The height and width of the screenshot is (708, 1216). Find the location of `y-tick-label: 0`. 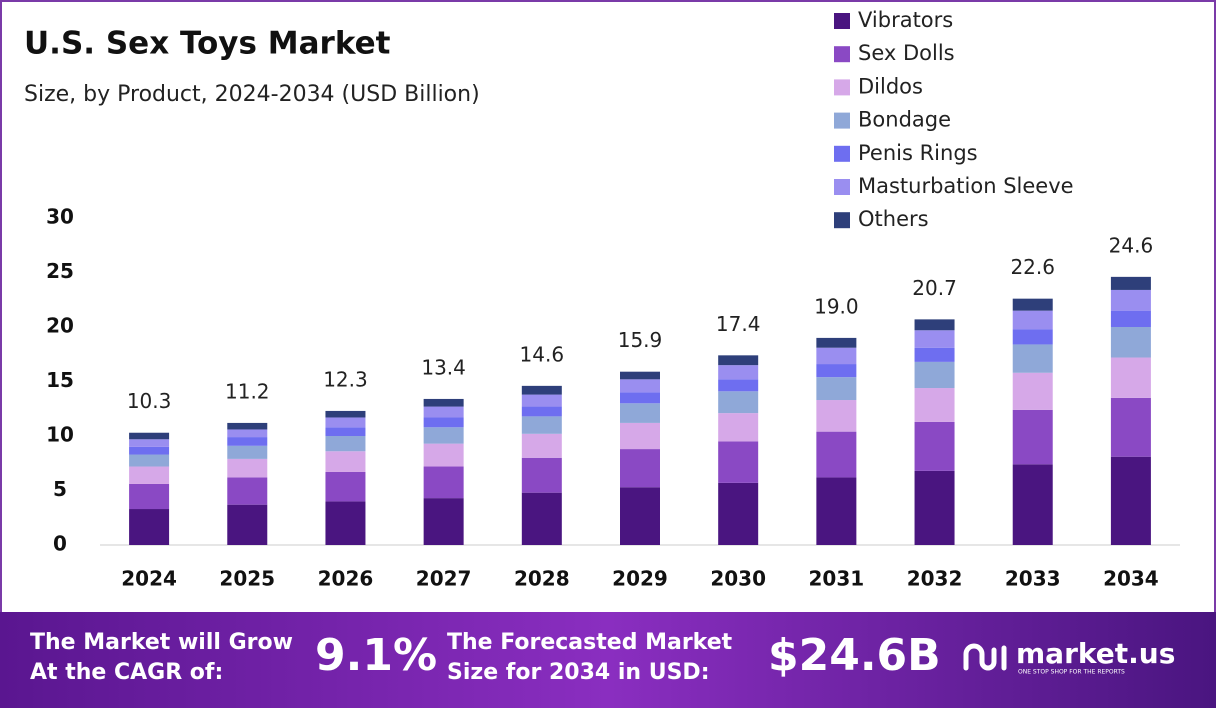

y-tick-label: 0 is located at coordinates (60, 544).